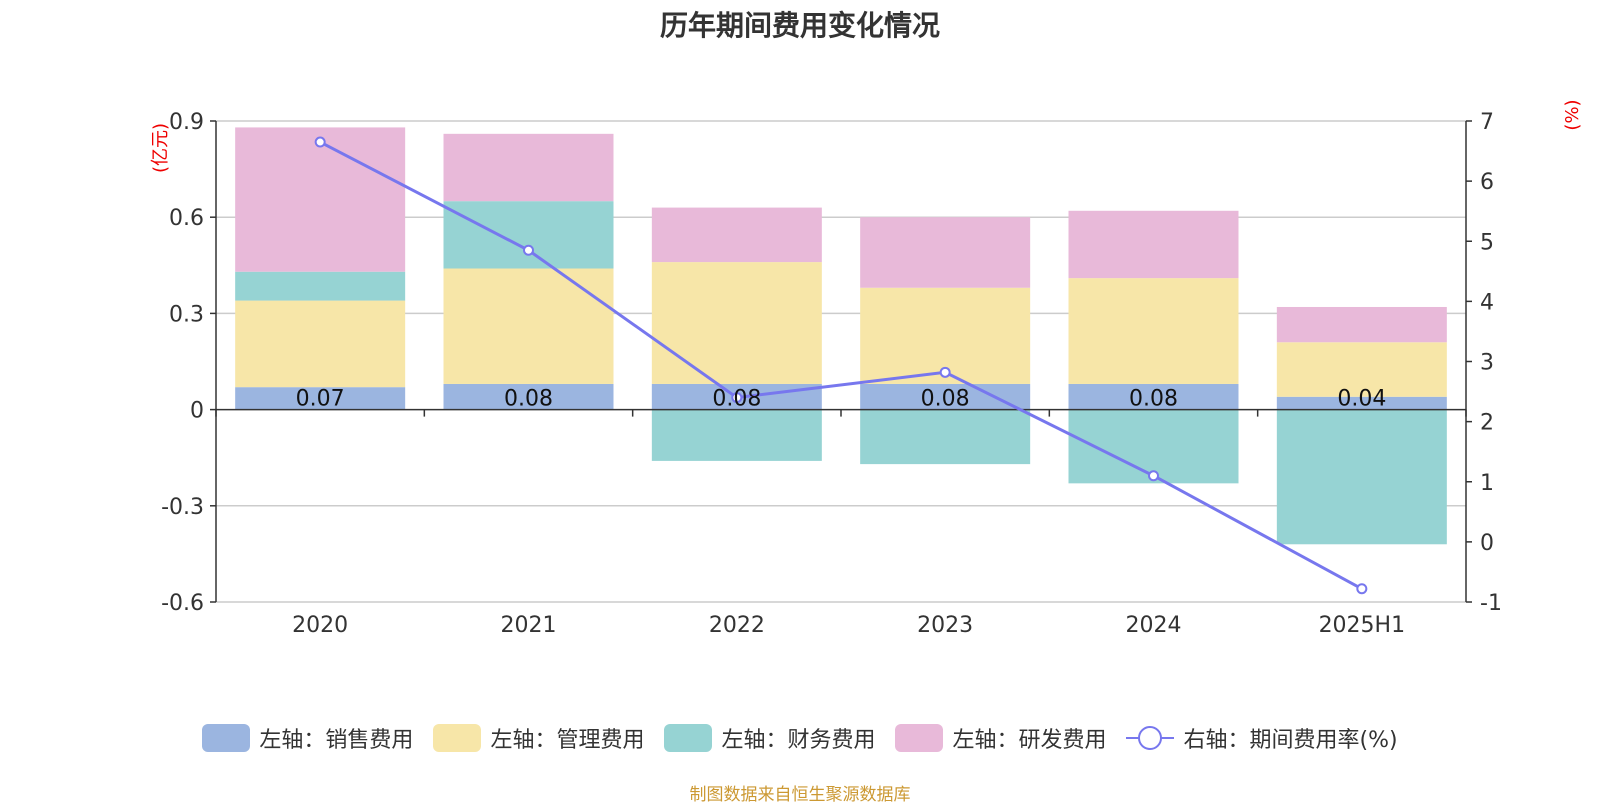  Describe the element at coordinates (1361, 369) in the screenshot. I see `bar-2025H1-左轴：管理费用` at that location.